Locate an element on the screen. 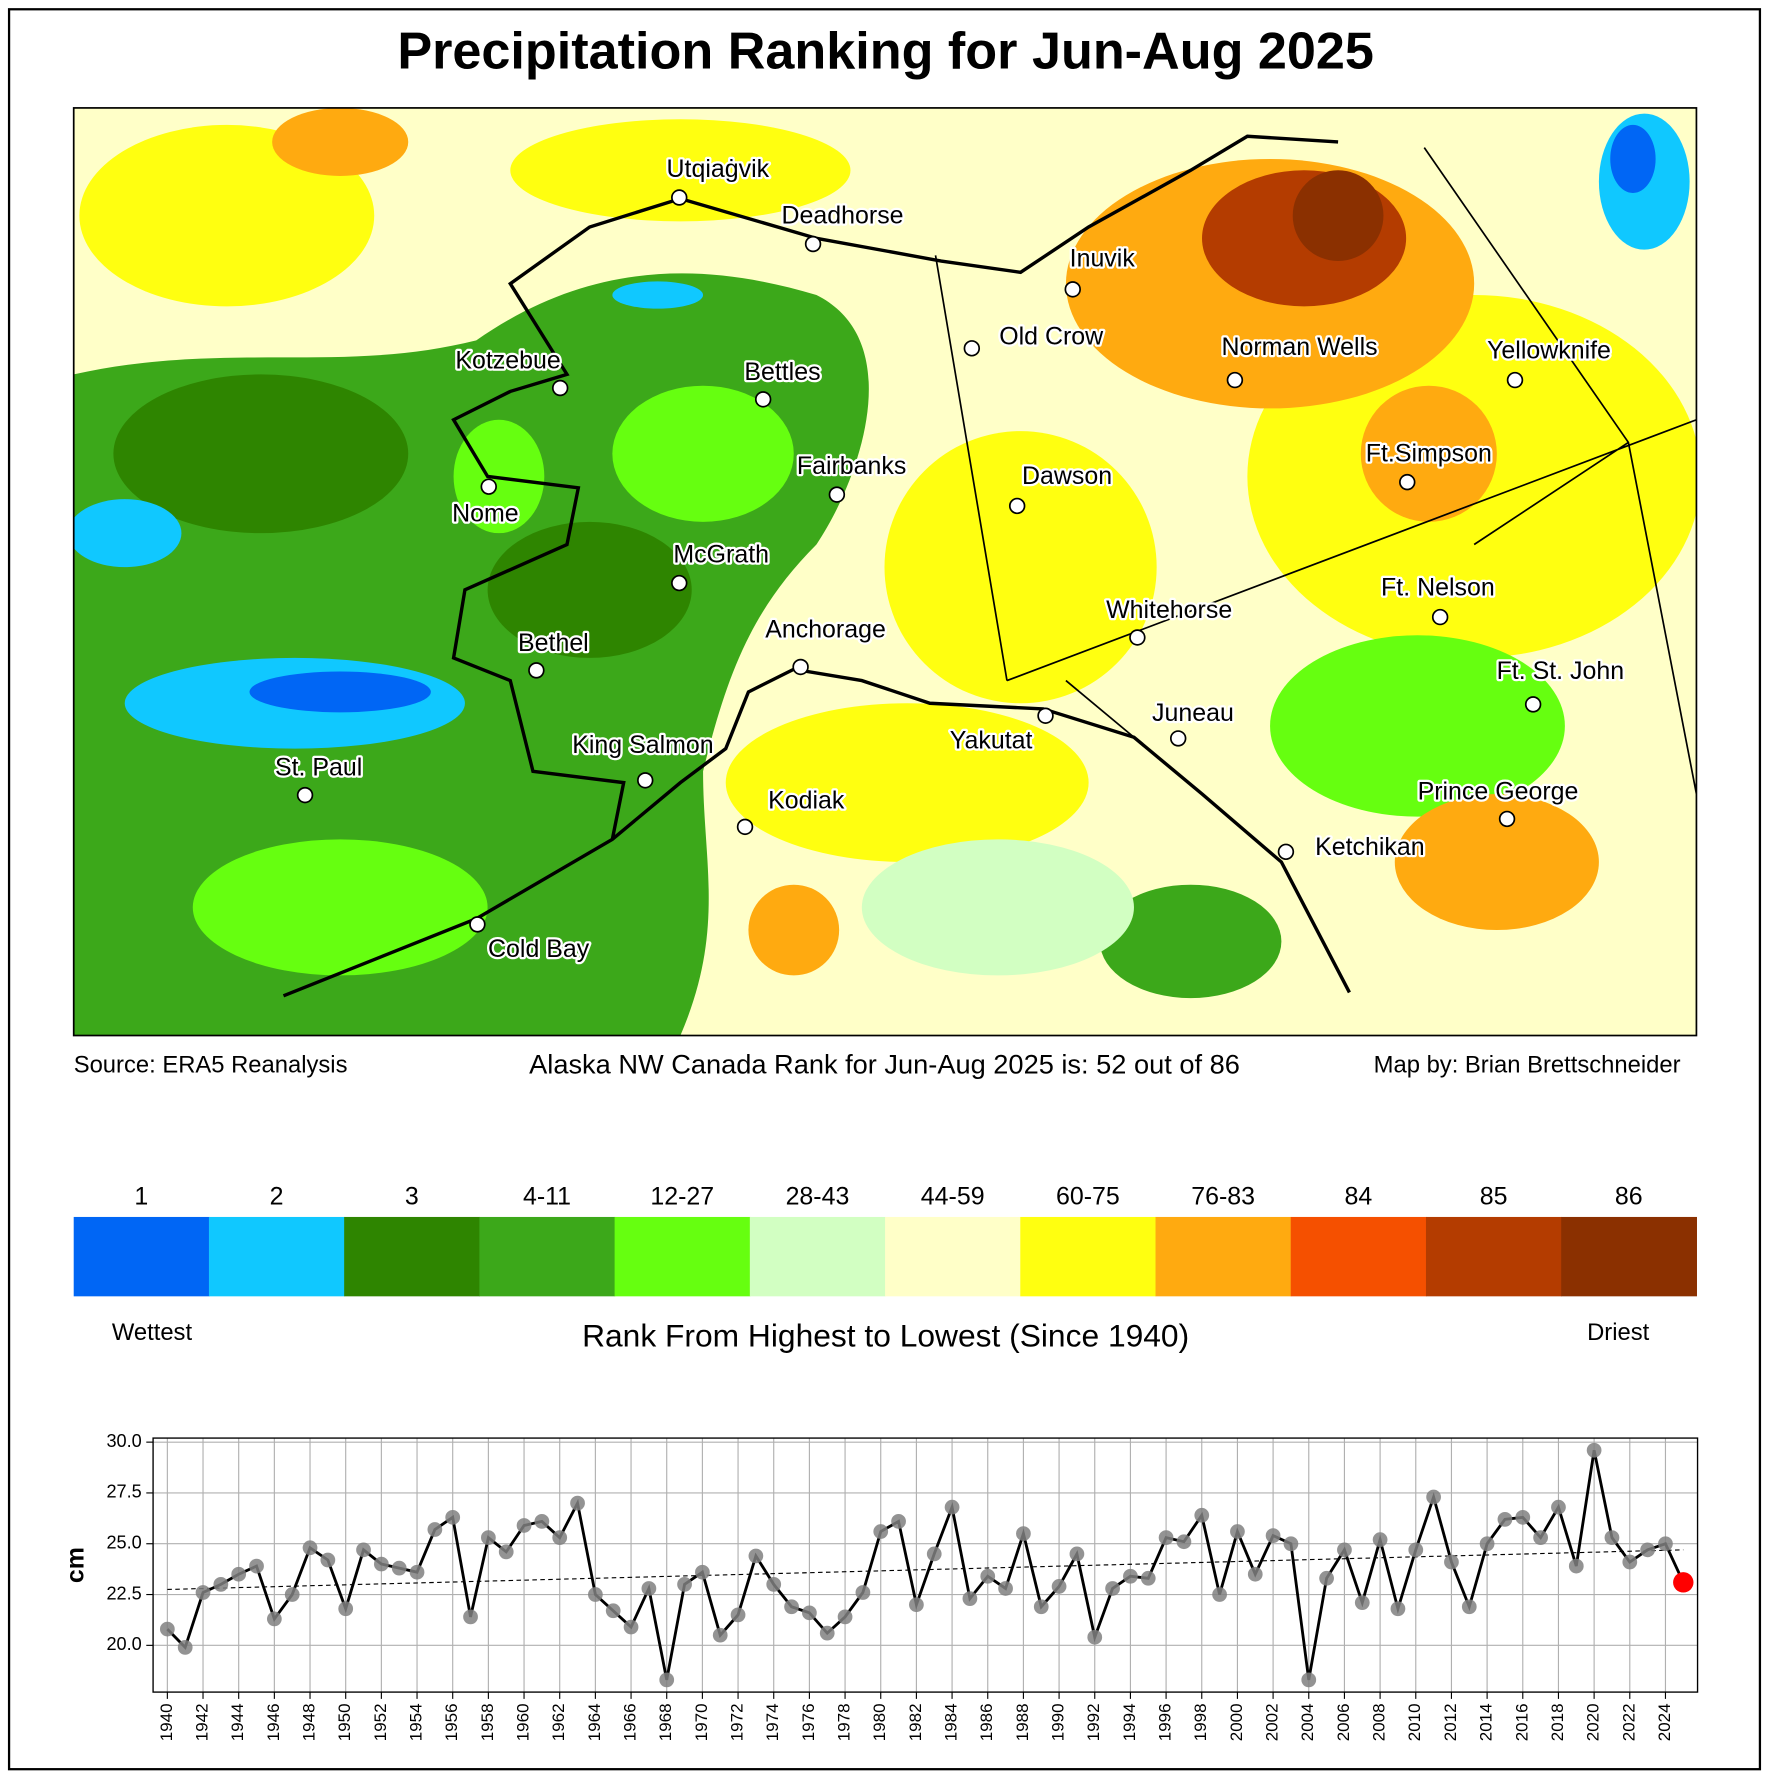  city-label: Kotzebue is located at coordinates (507, 361).